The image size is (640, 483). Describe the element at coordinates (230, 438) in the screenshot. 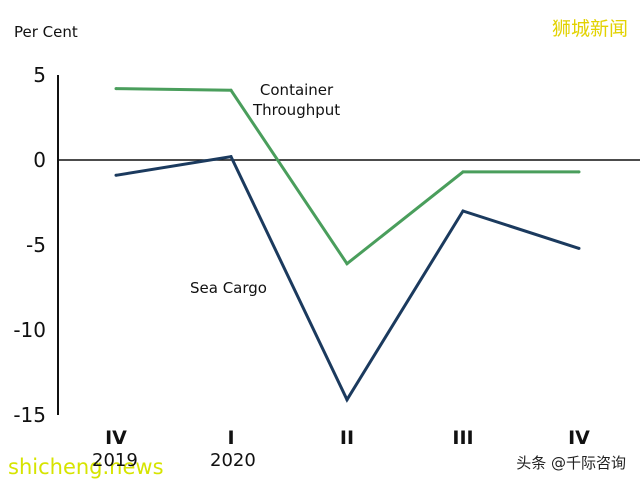

I see `x-tick-label: I` at that location.